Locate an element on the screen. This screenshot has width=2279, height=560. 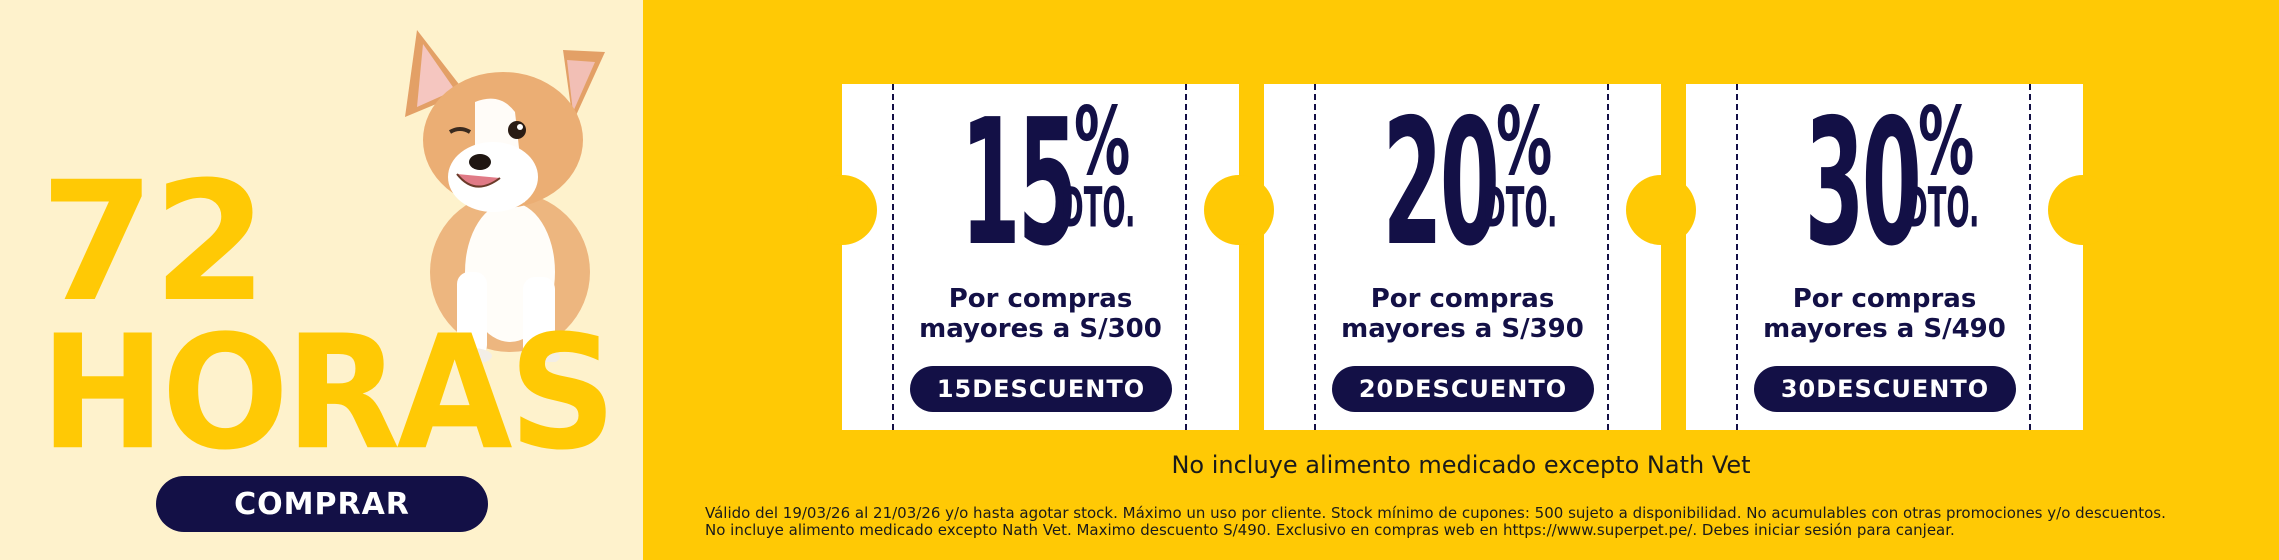
coupon-code-button: 20DESCUENTO is located at coordinates (1463, 389).